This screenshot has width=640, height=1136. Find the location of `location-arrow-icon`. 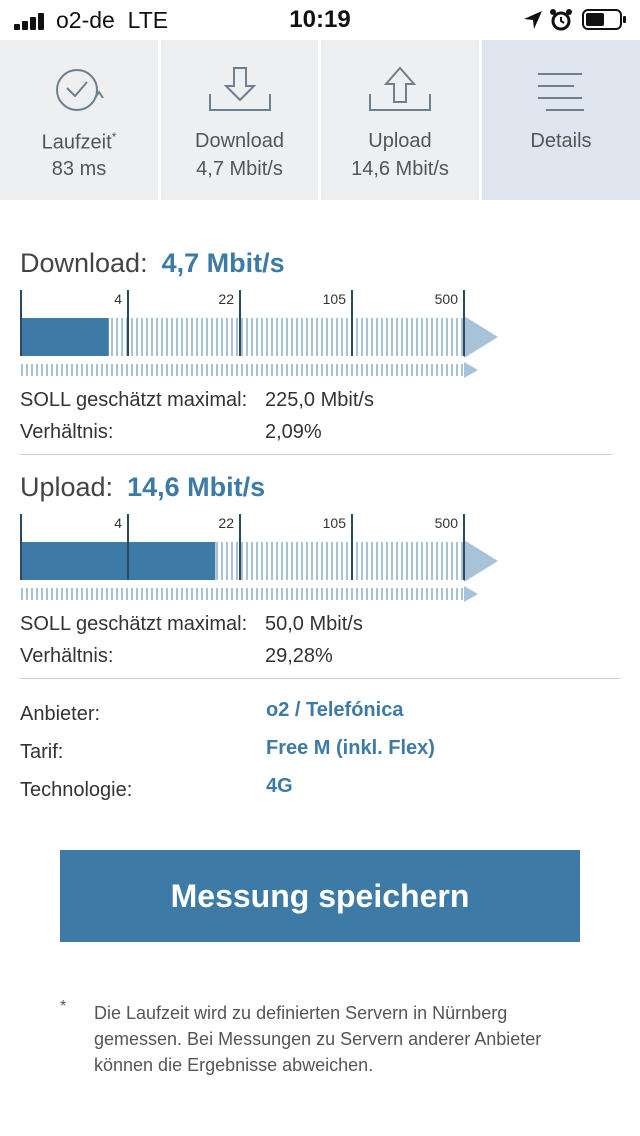

location-arrow-icon is located at coordinates (533, 20).